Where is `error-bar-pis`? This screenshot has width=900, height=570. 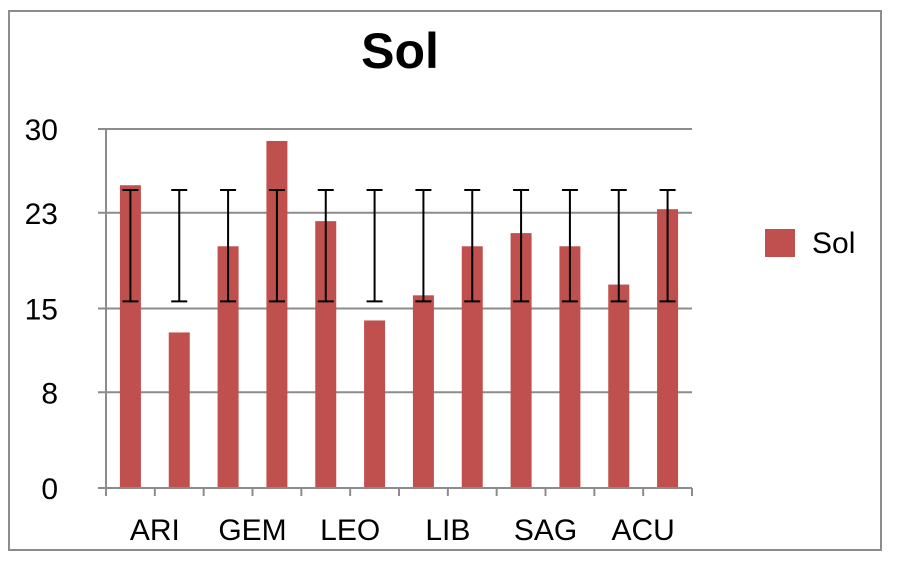 error-bar-pis is located at coordinates (667, 246).